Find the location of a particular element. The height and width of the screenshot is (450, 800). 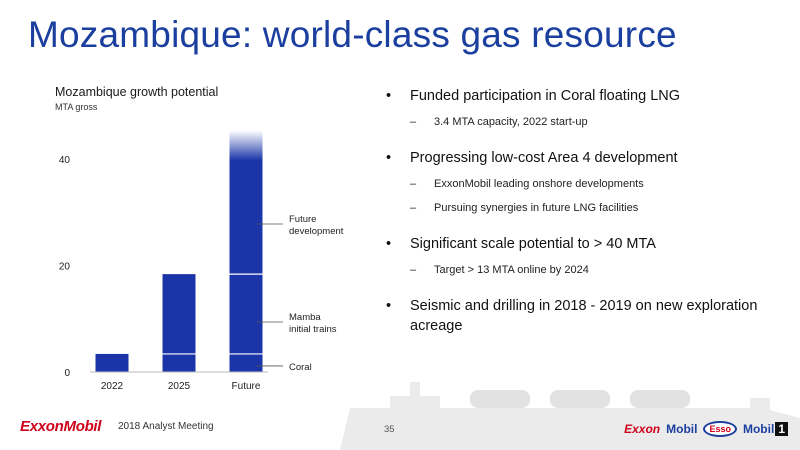

chart-title: Mozambique growth potential is located at coordinates (137, 92).